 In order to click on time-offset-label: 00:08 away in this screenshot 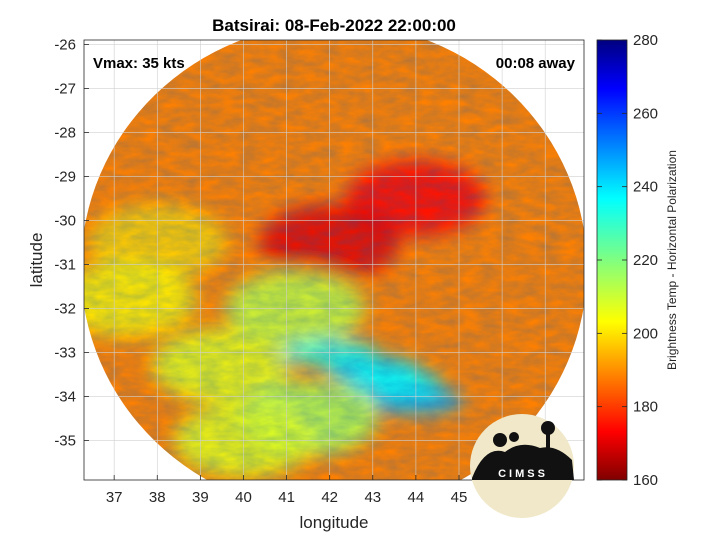, I will do `click(536, 63)`.